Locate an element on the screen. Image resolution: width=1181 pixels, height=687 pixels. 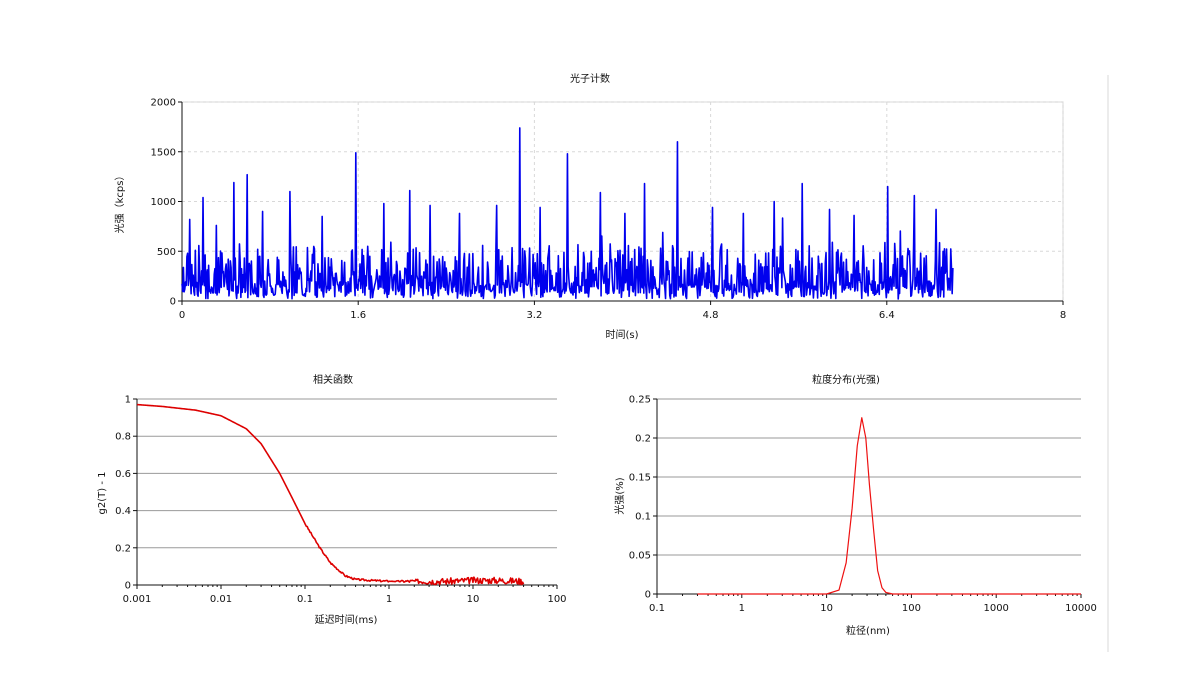
x-tick-label: 3.2 is located at coordinates (534, 315).